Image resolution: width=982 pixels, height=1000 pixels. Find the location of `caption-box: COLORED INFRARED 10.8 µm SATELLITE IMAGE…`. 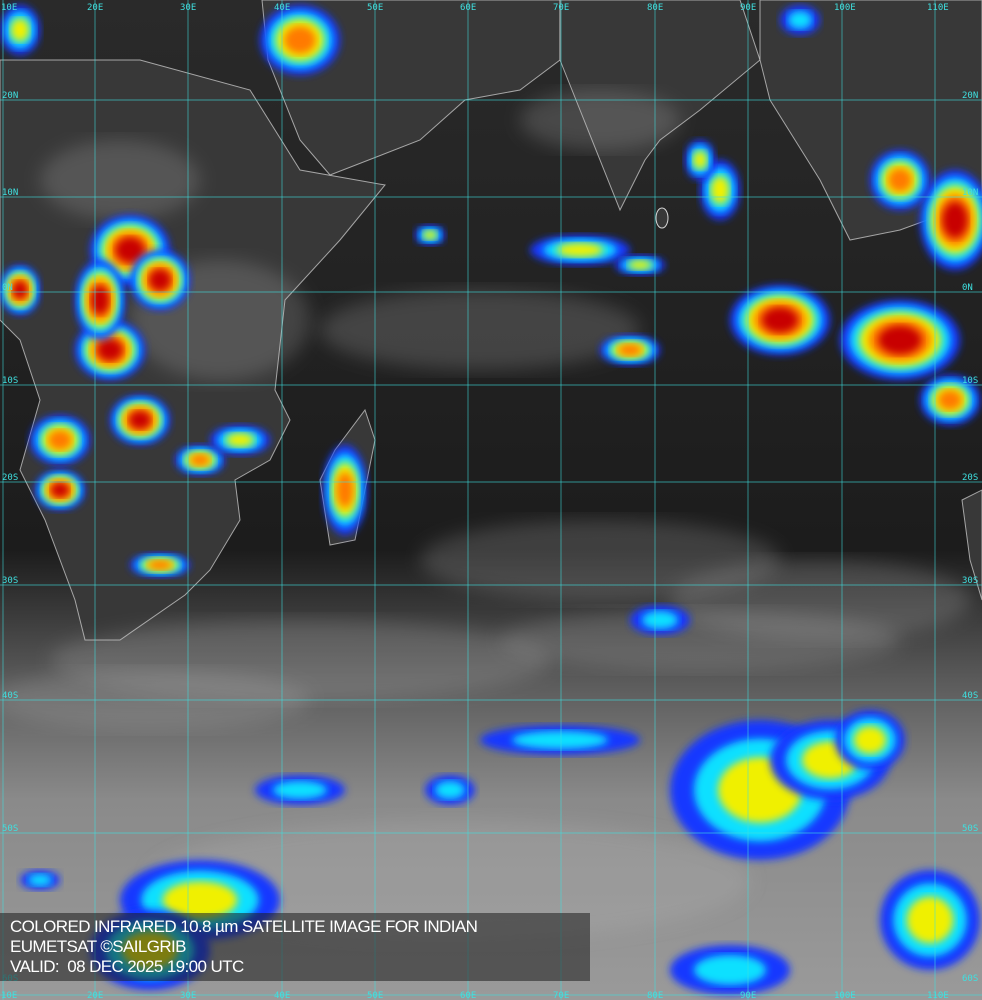

caption-box: COLORED INFRARED 10.8 µm SATELLITE IMAGE… is located at coordinates (295, 947).